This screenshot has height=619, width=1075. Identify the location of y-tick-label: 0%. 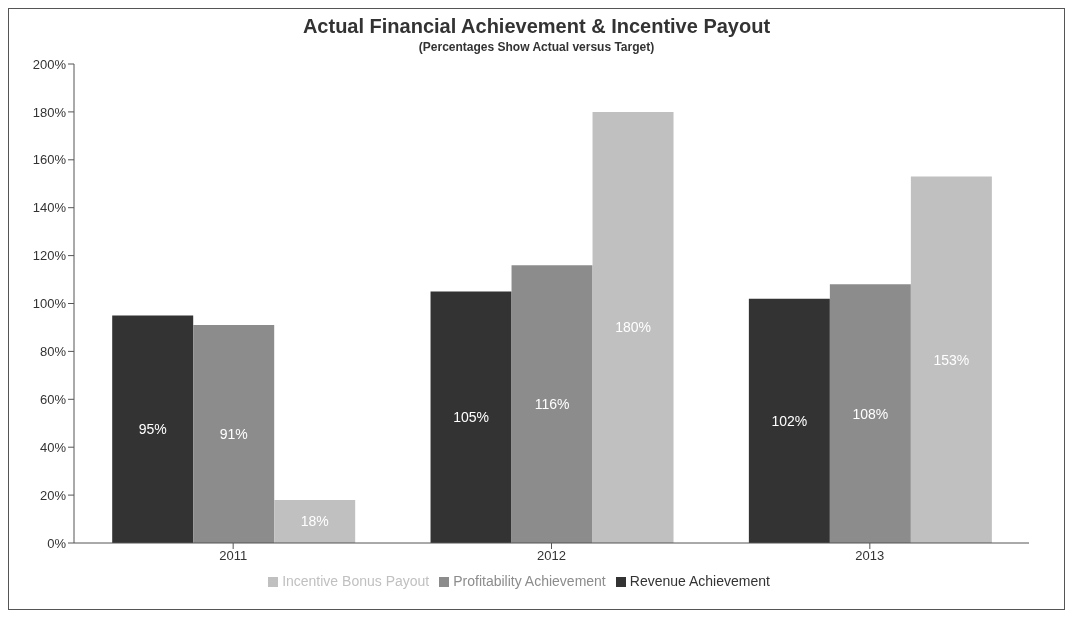
(57, 543).